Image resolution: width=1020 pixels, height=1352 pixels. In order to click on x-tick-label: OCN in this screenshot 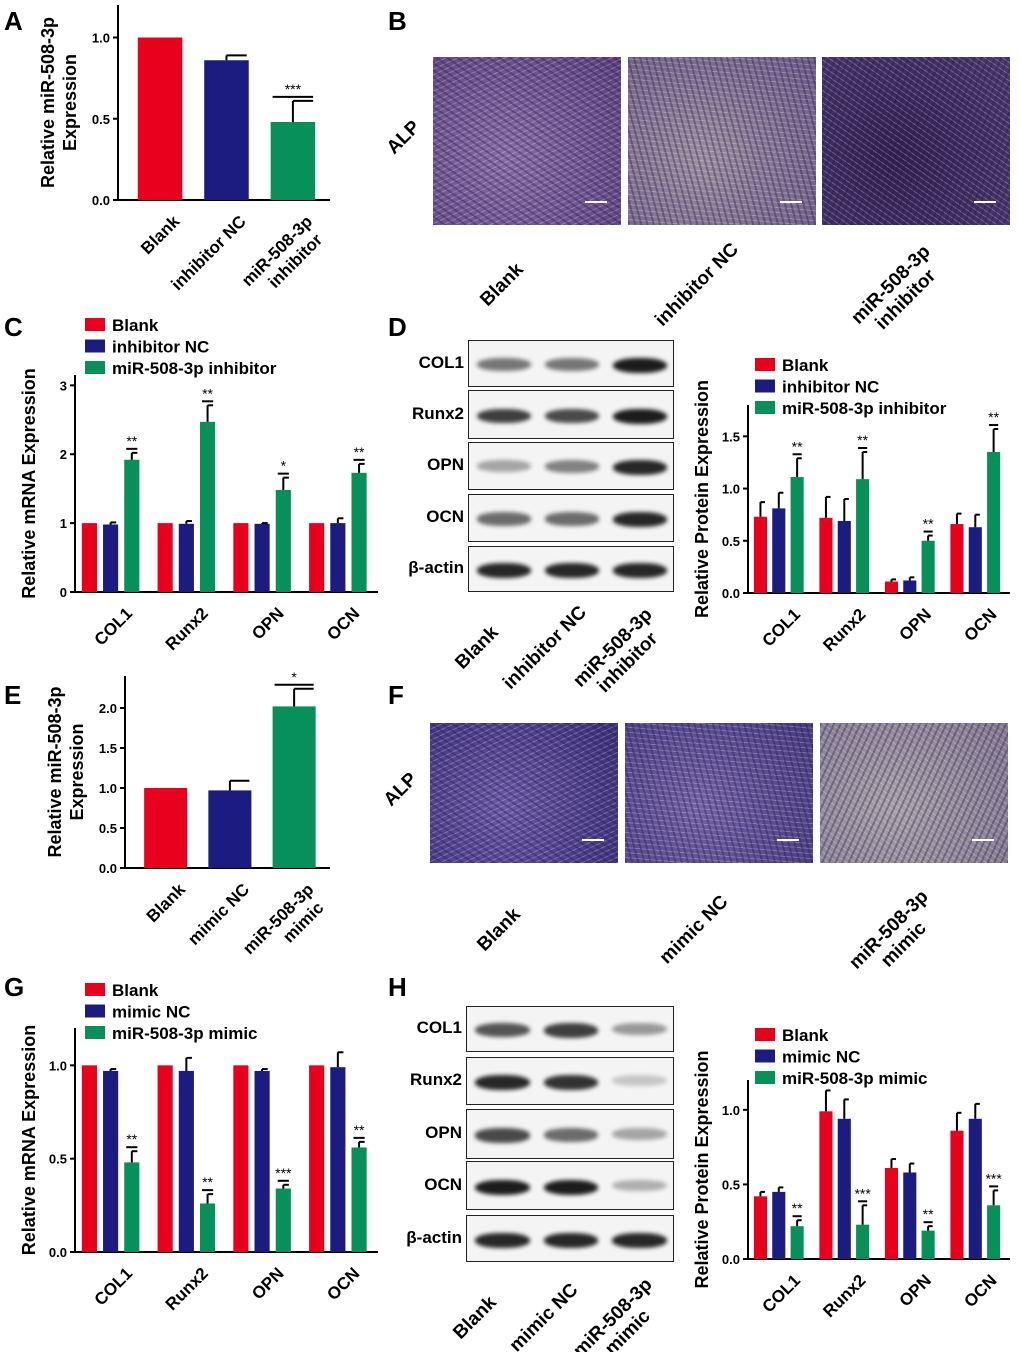, I will do `click(343, 1284)`.